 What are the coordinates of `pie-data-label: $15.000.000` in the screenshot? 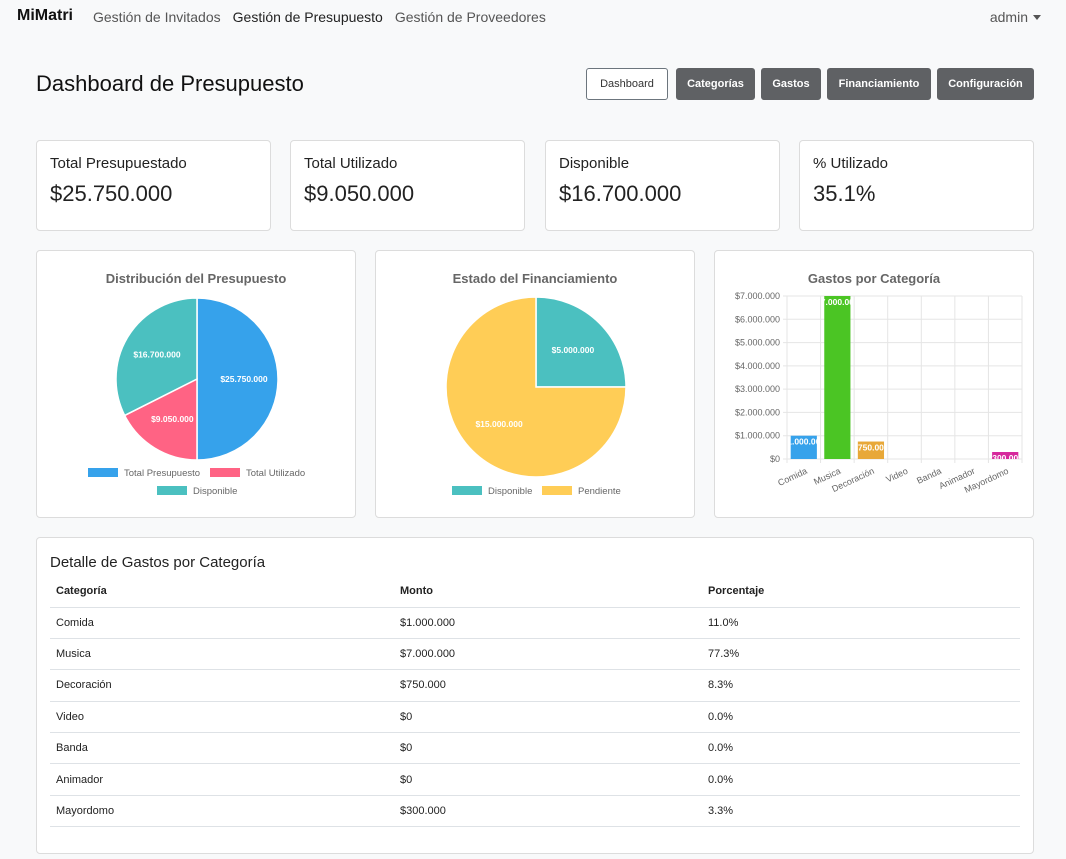 It's located at (499, 424).